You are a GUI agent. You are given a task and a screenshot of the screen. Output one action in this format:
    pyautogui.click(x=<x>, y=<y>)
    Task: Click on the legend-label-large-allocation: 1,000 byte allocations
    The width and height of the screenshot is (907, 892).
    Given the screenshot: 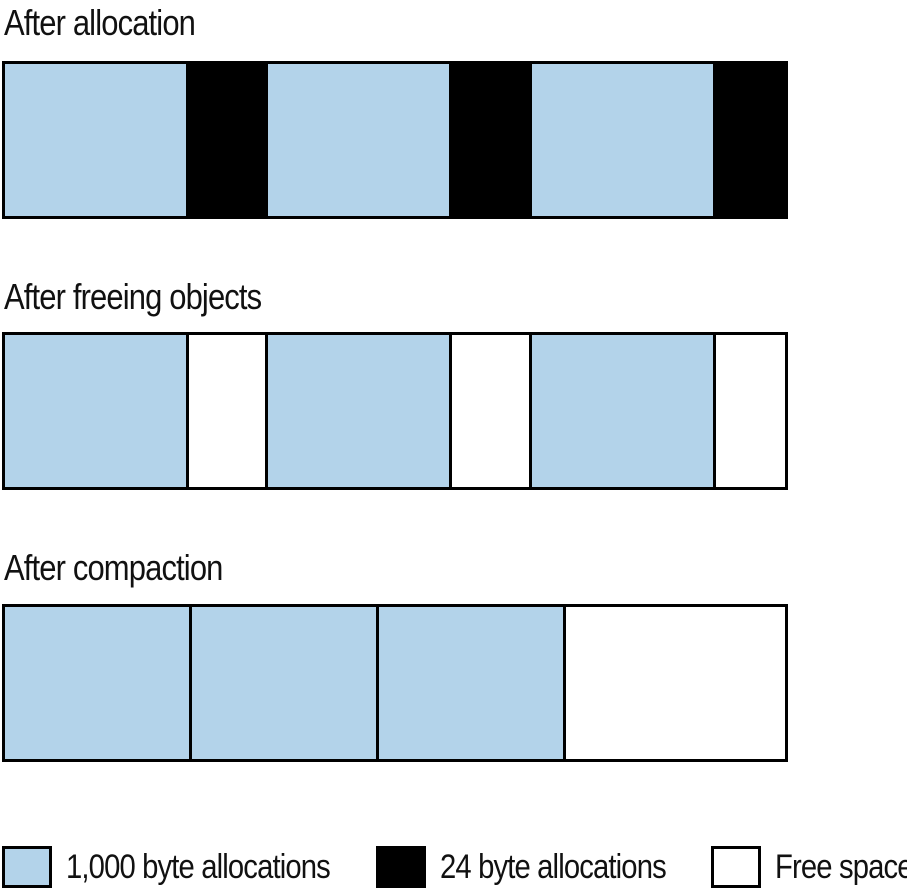 What is the action you would take?
    pyautogui.click(x=198, y=867)
    